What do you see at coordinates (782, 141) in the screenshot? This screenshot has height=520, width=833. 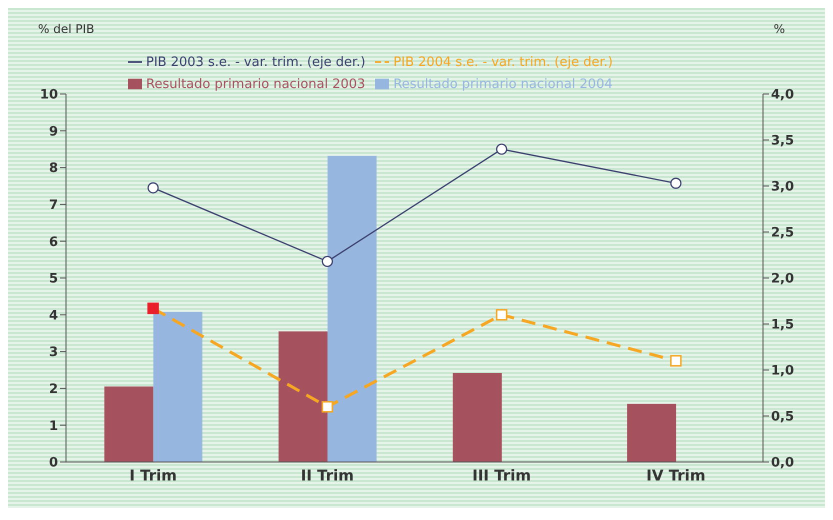 I see `y2-tick-label: 3,5` at bounding box center [782, 141].